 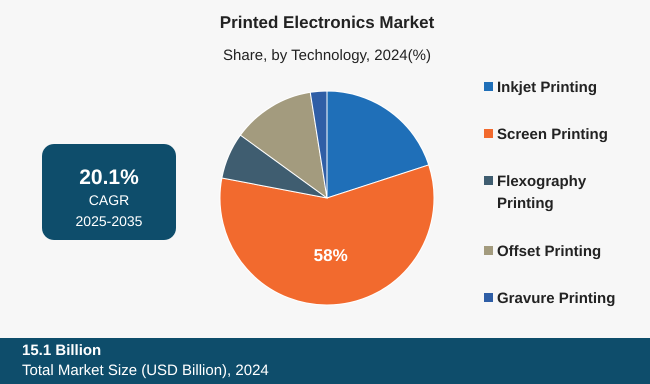 What do you see at coordinates (556, 298) in the screenshot?
I see `legend-label: Gravure Printing` at bounding box center [556, 298].